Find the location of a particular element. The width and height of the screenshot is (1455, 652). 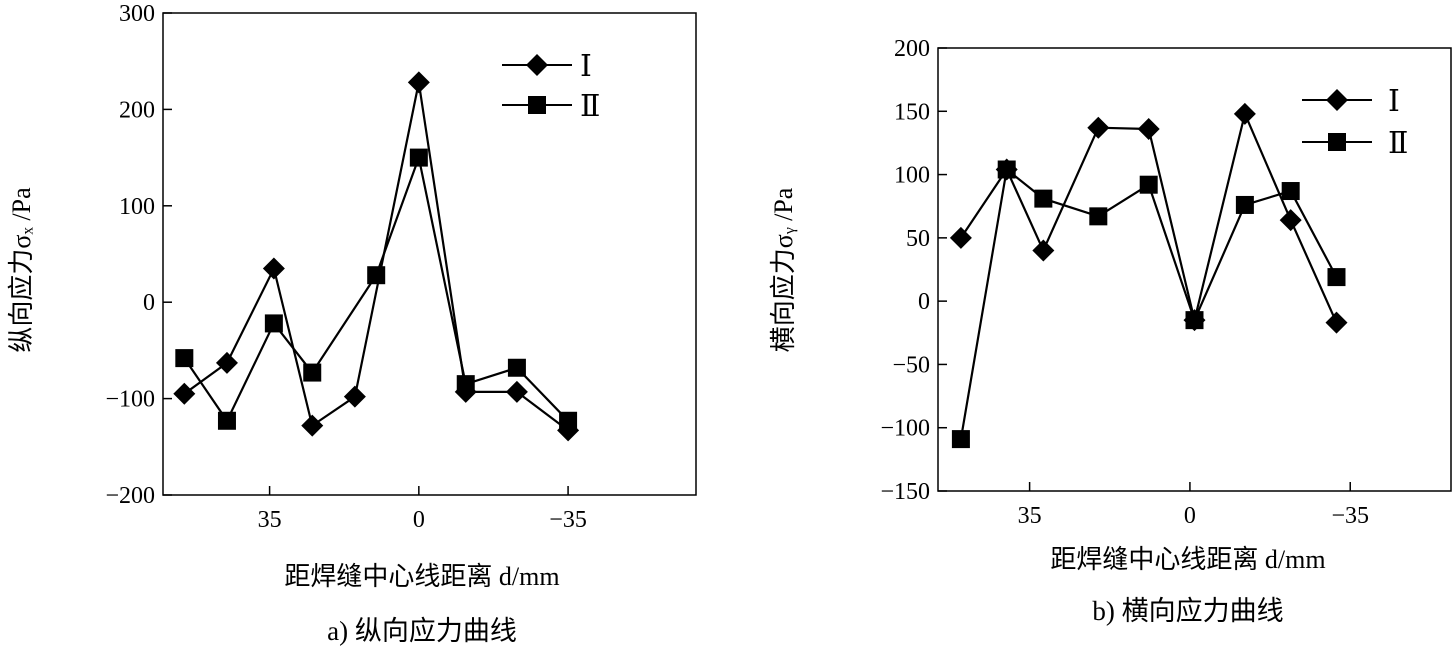

chart-a-legend: Ⅰ Ⅱ is located at coordinates (551, 86).